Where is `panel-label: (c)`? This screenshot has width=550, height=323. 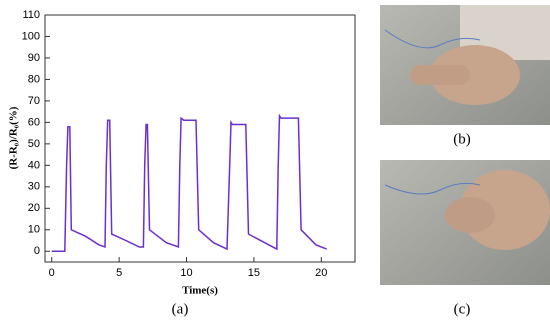
panel-label: (c) is located at coordinates (462, 309).